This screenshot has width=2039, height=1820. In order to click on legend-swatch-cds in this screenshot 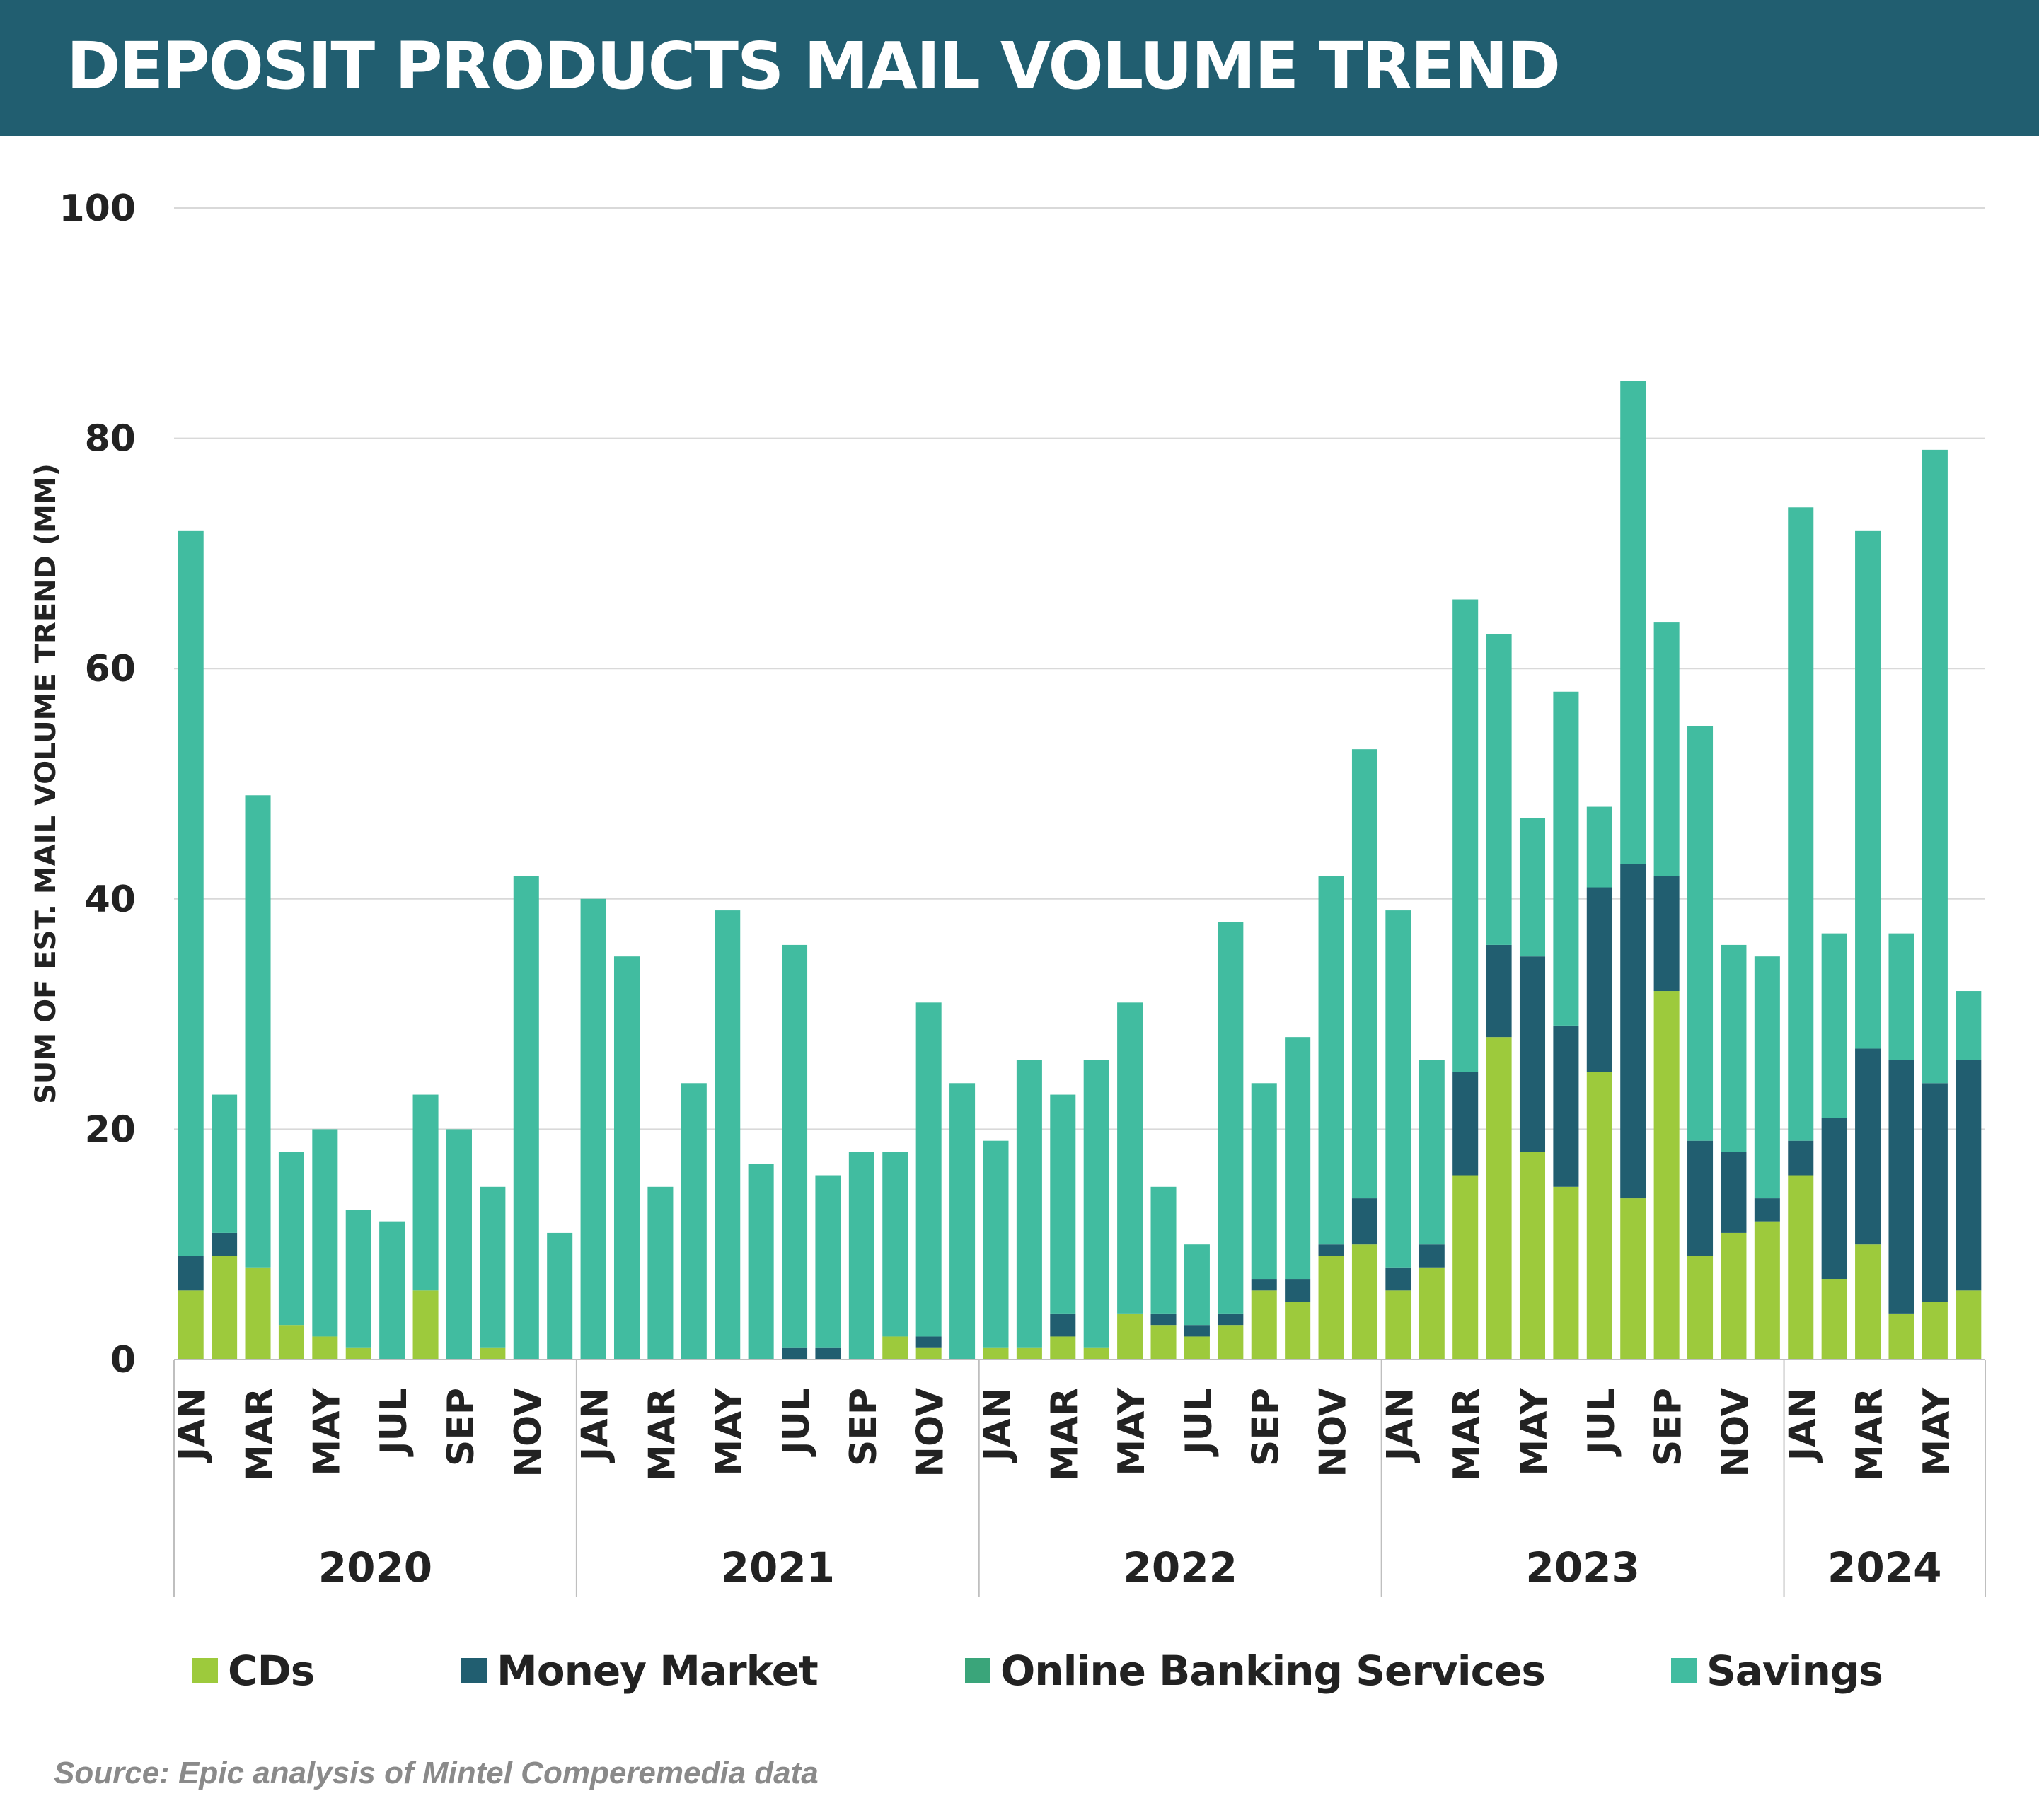, I will do `click(205, 1670)`.